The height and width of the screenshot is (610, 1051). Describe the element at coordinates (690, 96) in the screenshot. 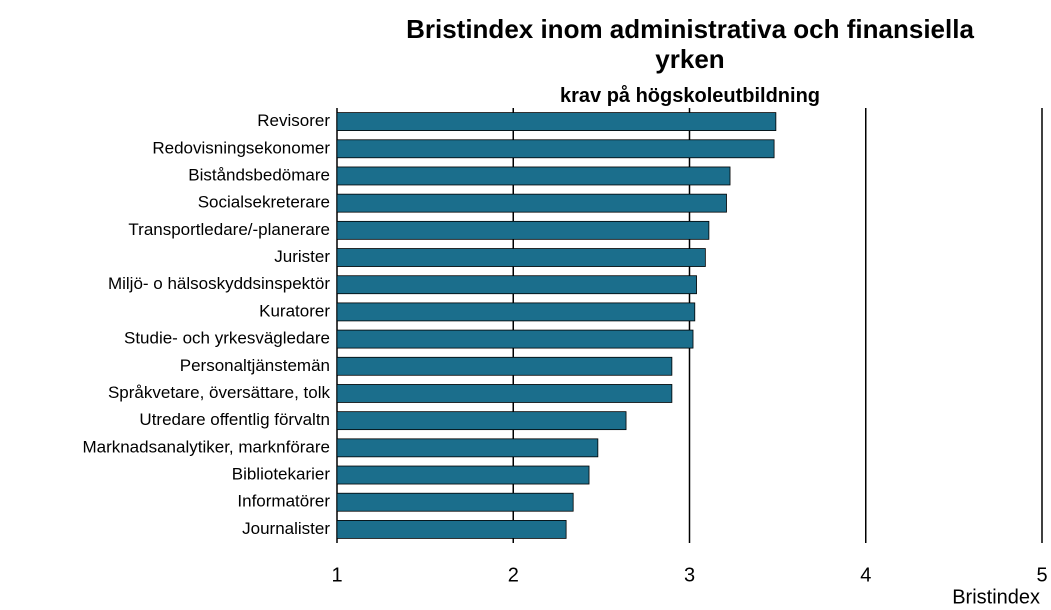

I see `chart-subtitle: krav på högskoleutbildning` at that location.